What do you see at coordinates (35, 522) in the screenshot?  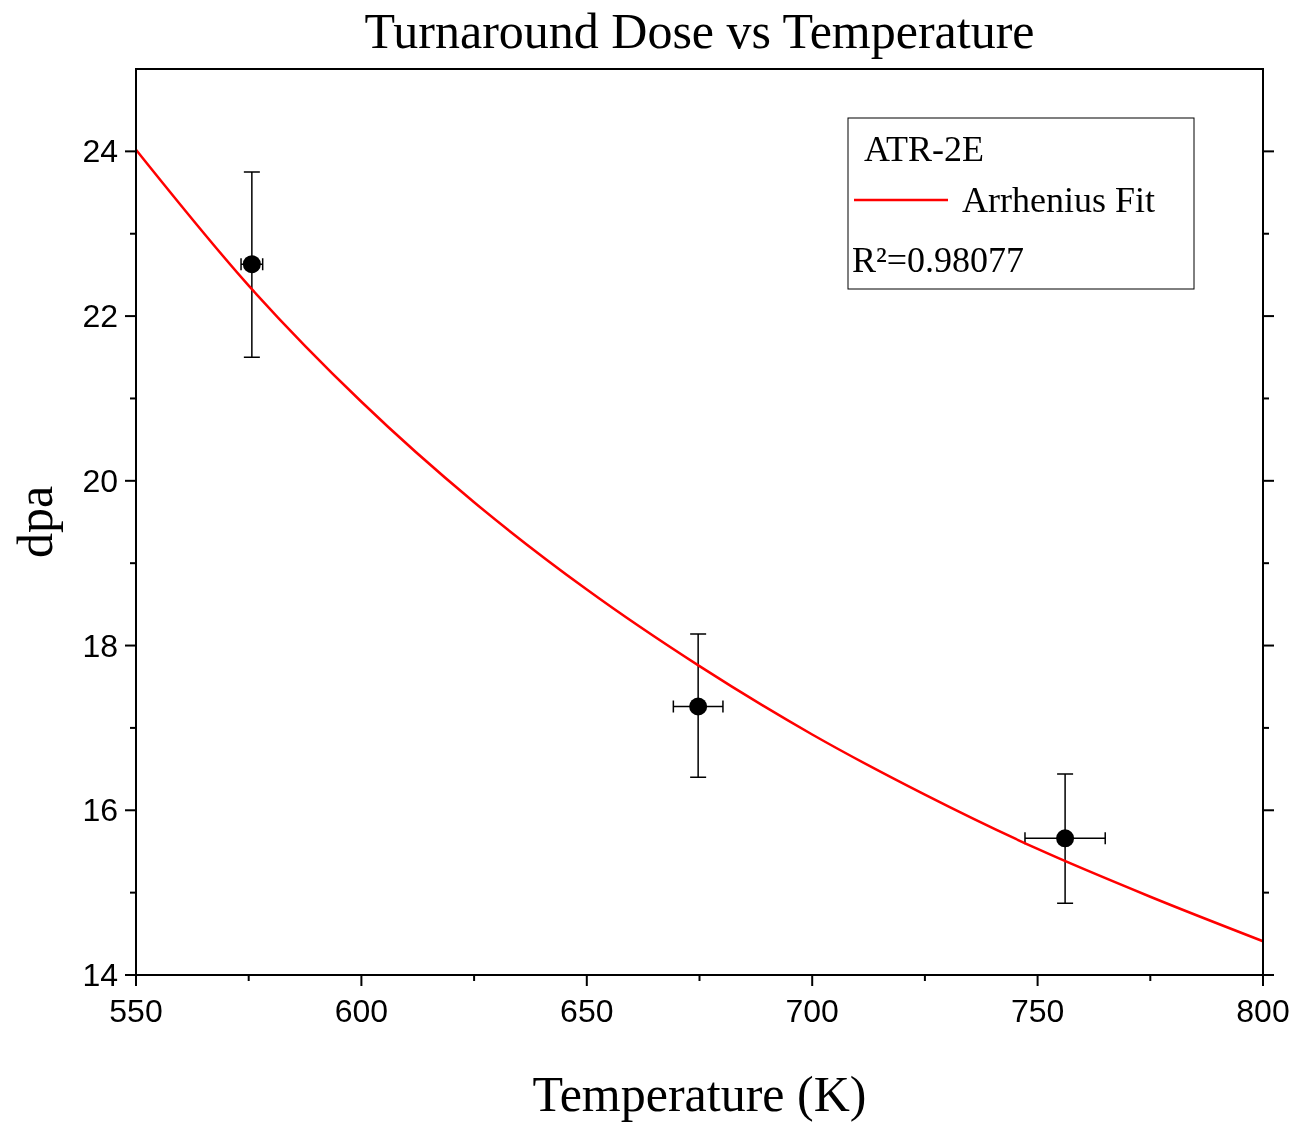 I see `y-axis-title: dpa` at bounding box center [35, 522].